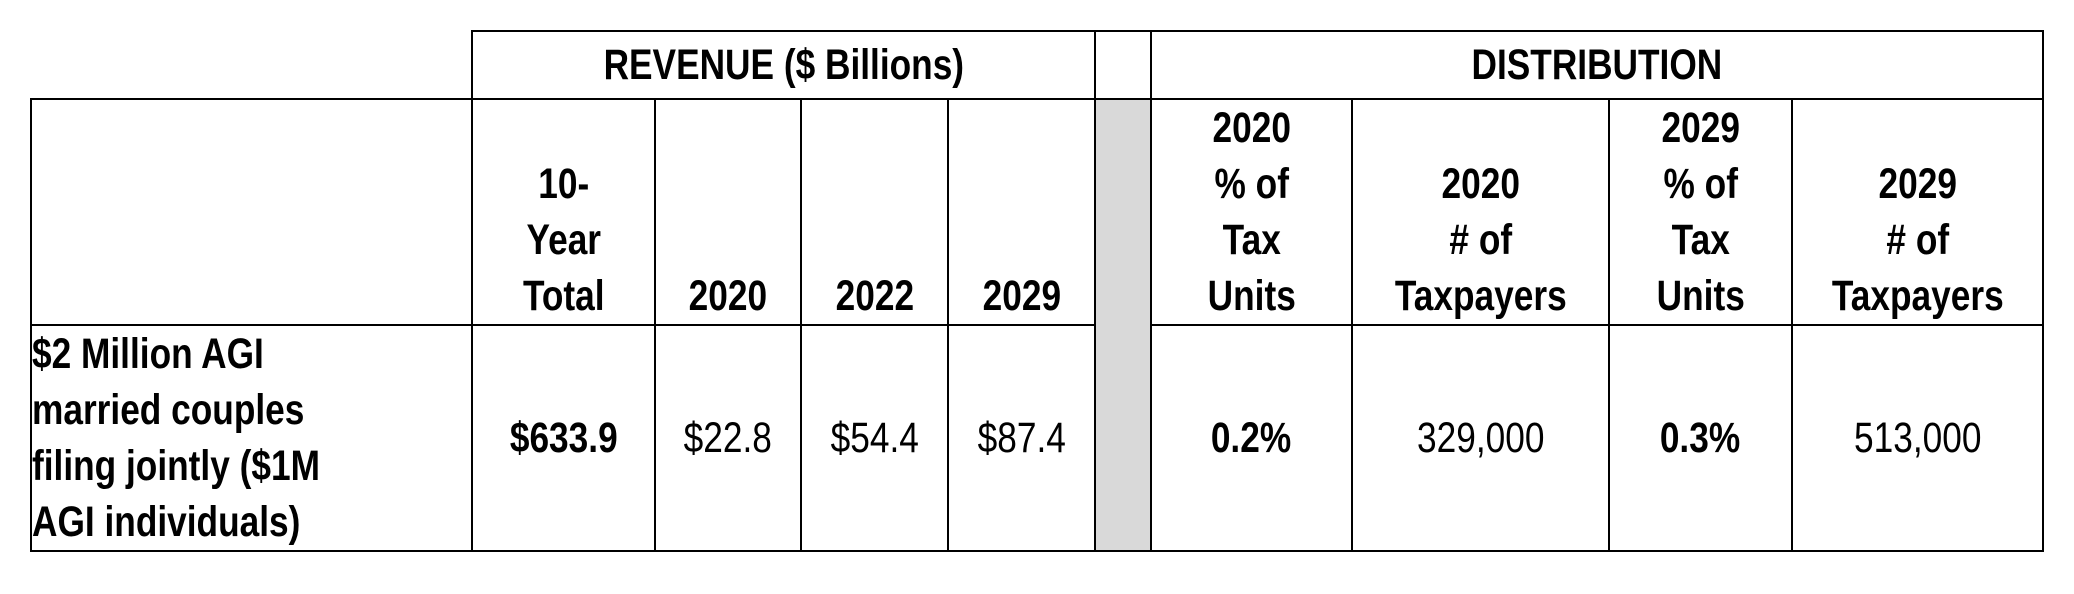 The width and height of the screenshot is (2074, 594). Describe the element at coordinates (1251, 240) in the screenshot. I see `pct-2020-header-line: Tax` at that location.